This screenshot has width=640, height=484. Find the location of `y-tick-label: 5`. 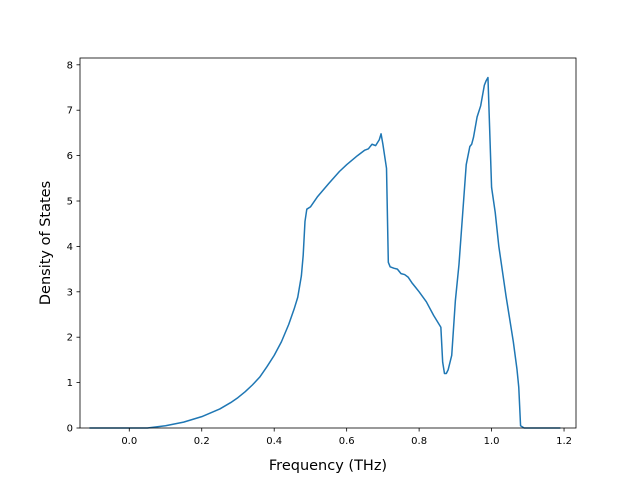

y-tick-label: 5 is located at coordinates (70, 202).